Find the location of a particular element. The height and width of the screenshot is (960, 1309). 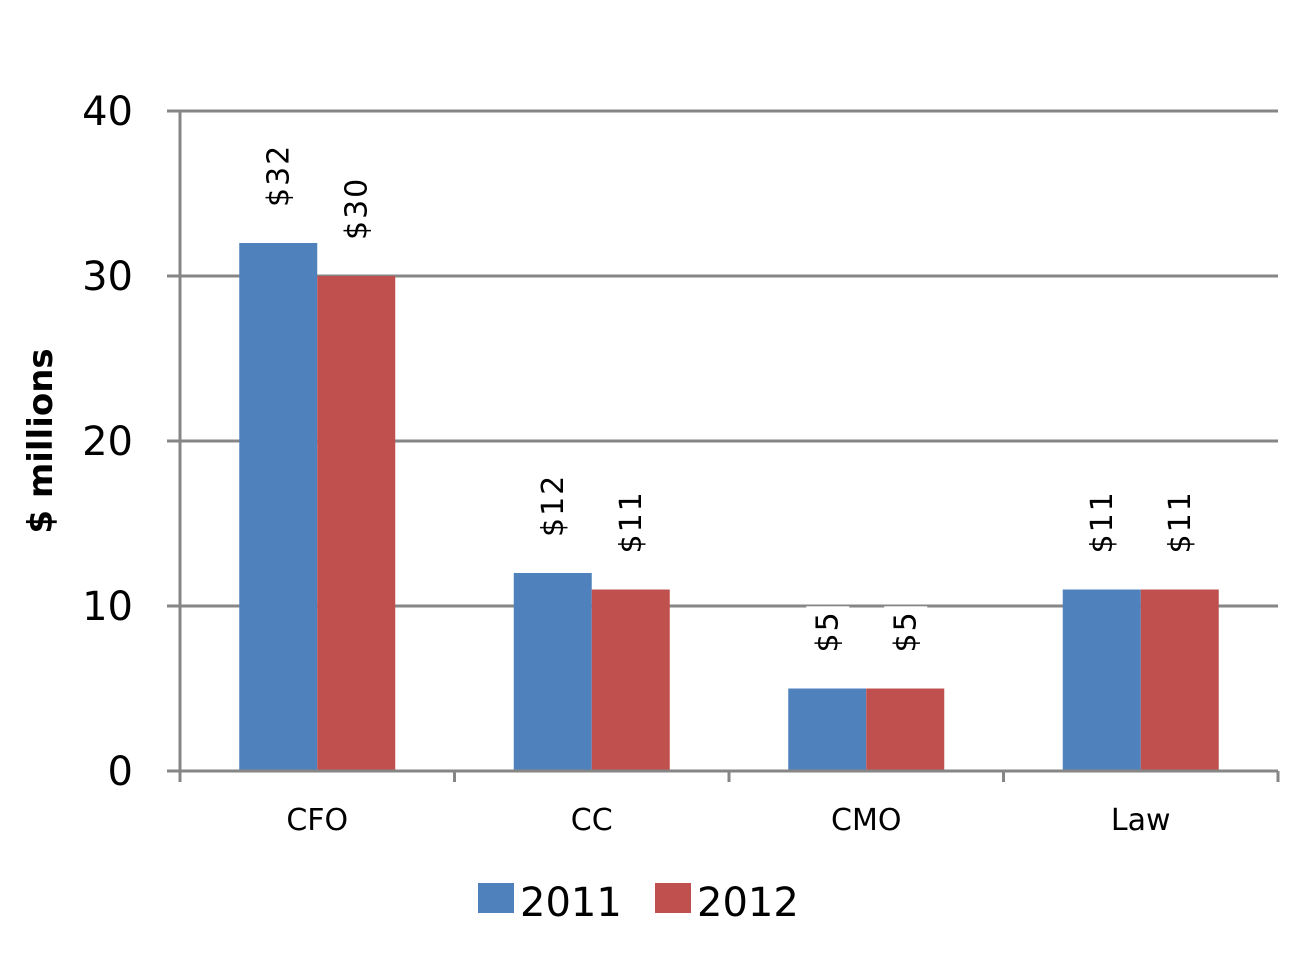

x-category-label: Law is located at coordinates (1141, 820).